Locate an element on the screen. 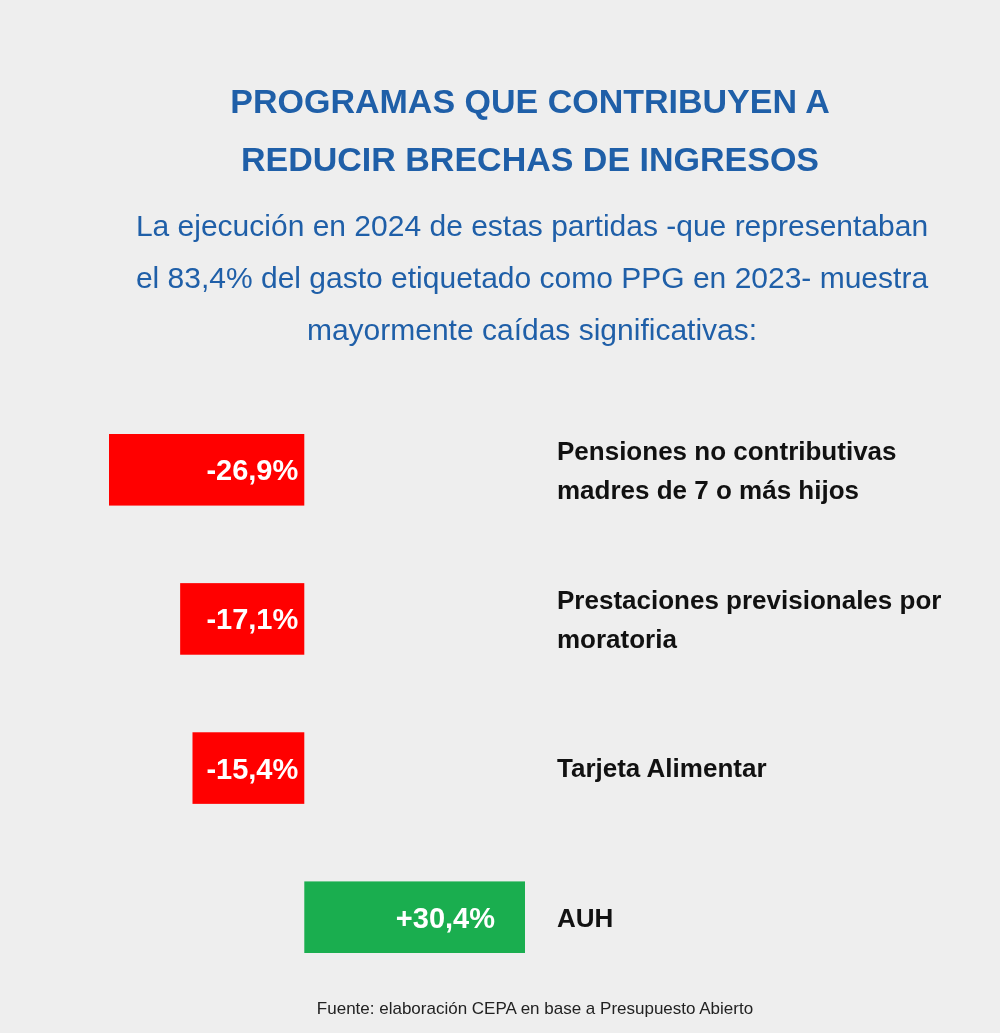 The width and height of the screenshot is (1000, 1033). chart-subtitle: La ejecución en 2024 de estas partidas -que representaban el 83,4% del gasto etiquetado como PPG en 2023- muestra mayormente caídas significativas: is located at coordinates (532, 277).